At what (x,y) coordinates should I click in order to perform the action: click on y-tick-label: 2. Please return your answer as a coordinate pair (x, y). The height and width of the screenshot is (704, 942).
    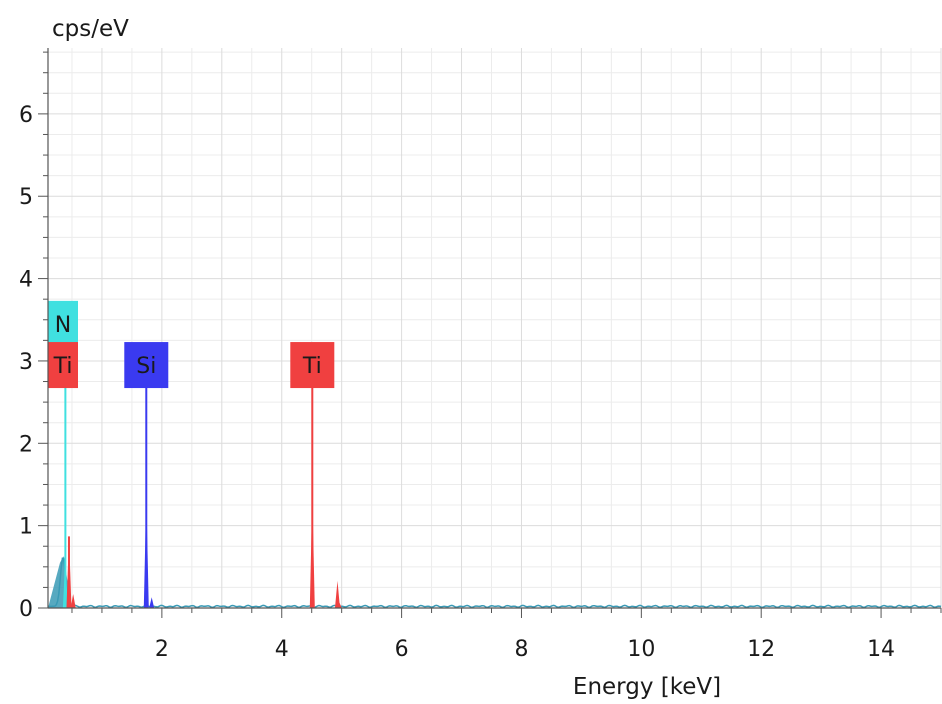
    Looking at the image, I should click on (26, 444).